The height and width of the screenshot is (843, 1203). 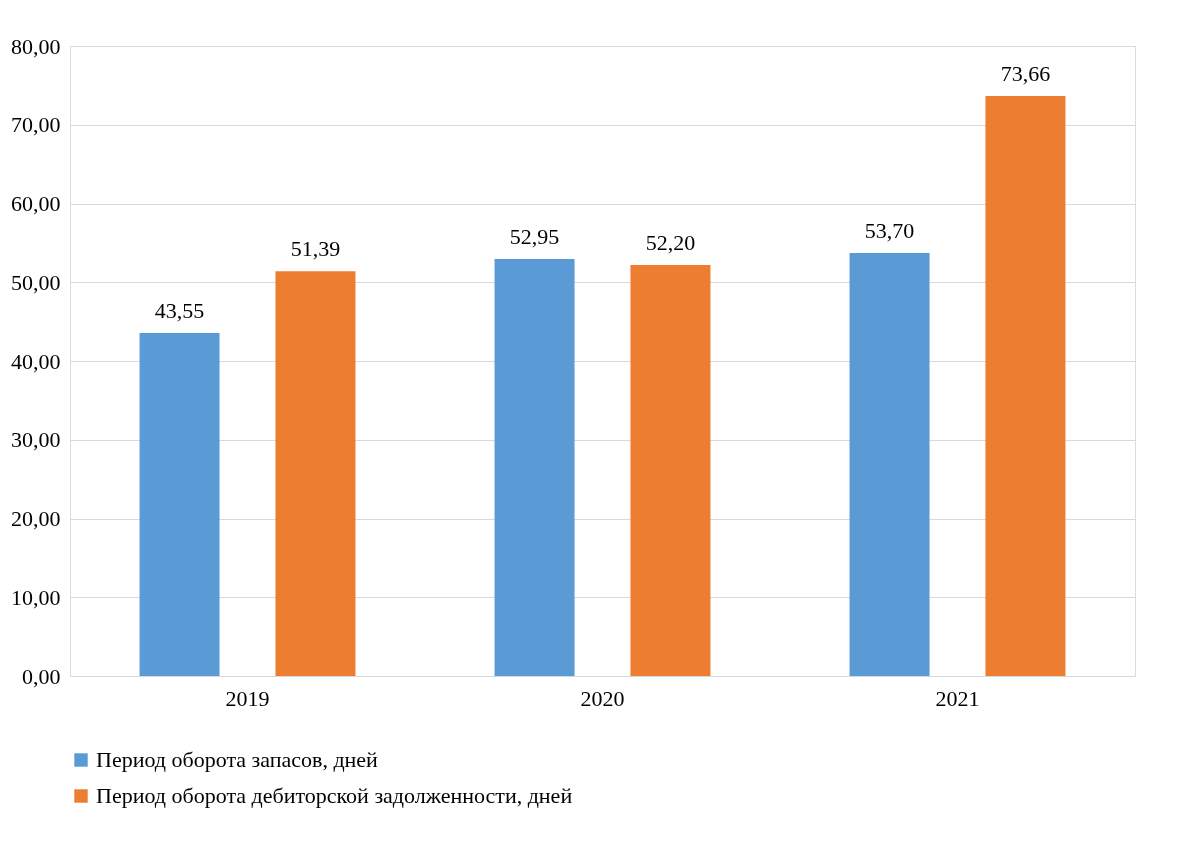 What do you see at coordinates (334, 795) in the screenshot?
I see `legend-label: Период оборота дебиторской задолженности, дней` at bounding box center [334, 795].